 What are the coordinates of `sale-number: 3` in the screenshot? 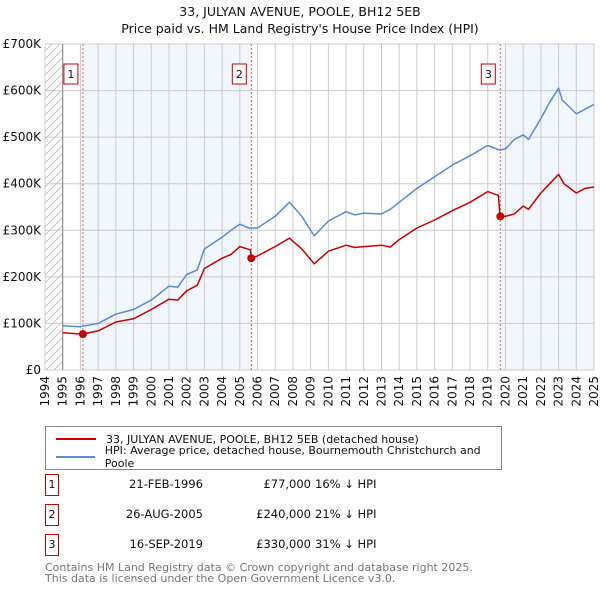 It's located at (52, 545).